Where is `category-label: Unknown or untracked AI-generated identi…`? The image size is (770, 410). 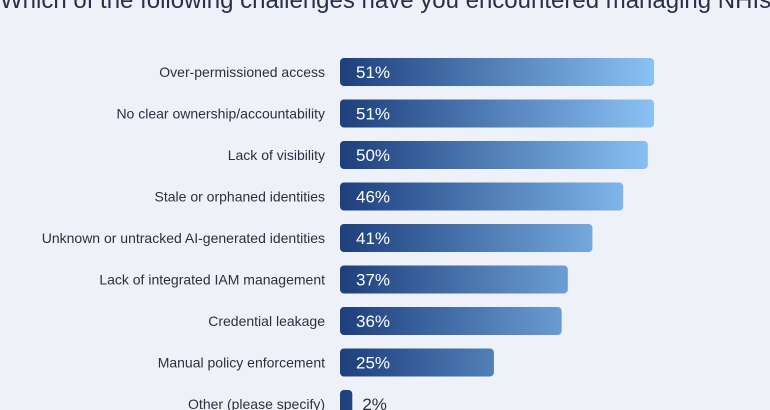
category-label: Unknown or untracked AI-generated identi… is located at coordinates (183, 238).